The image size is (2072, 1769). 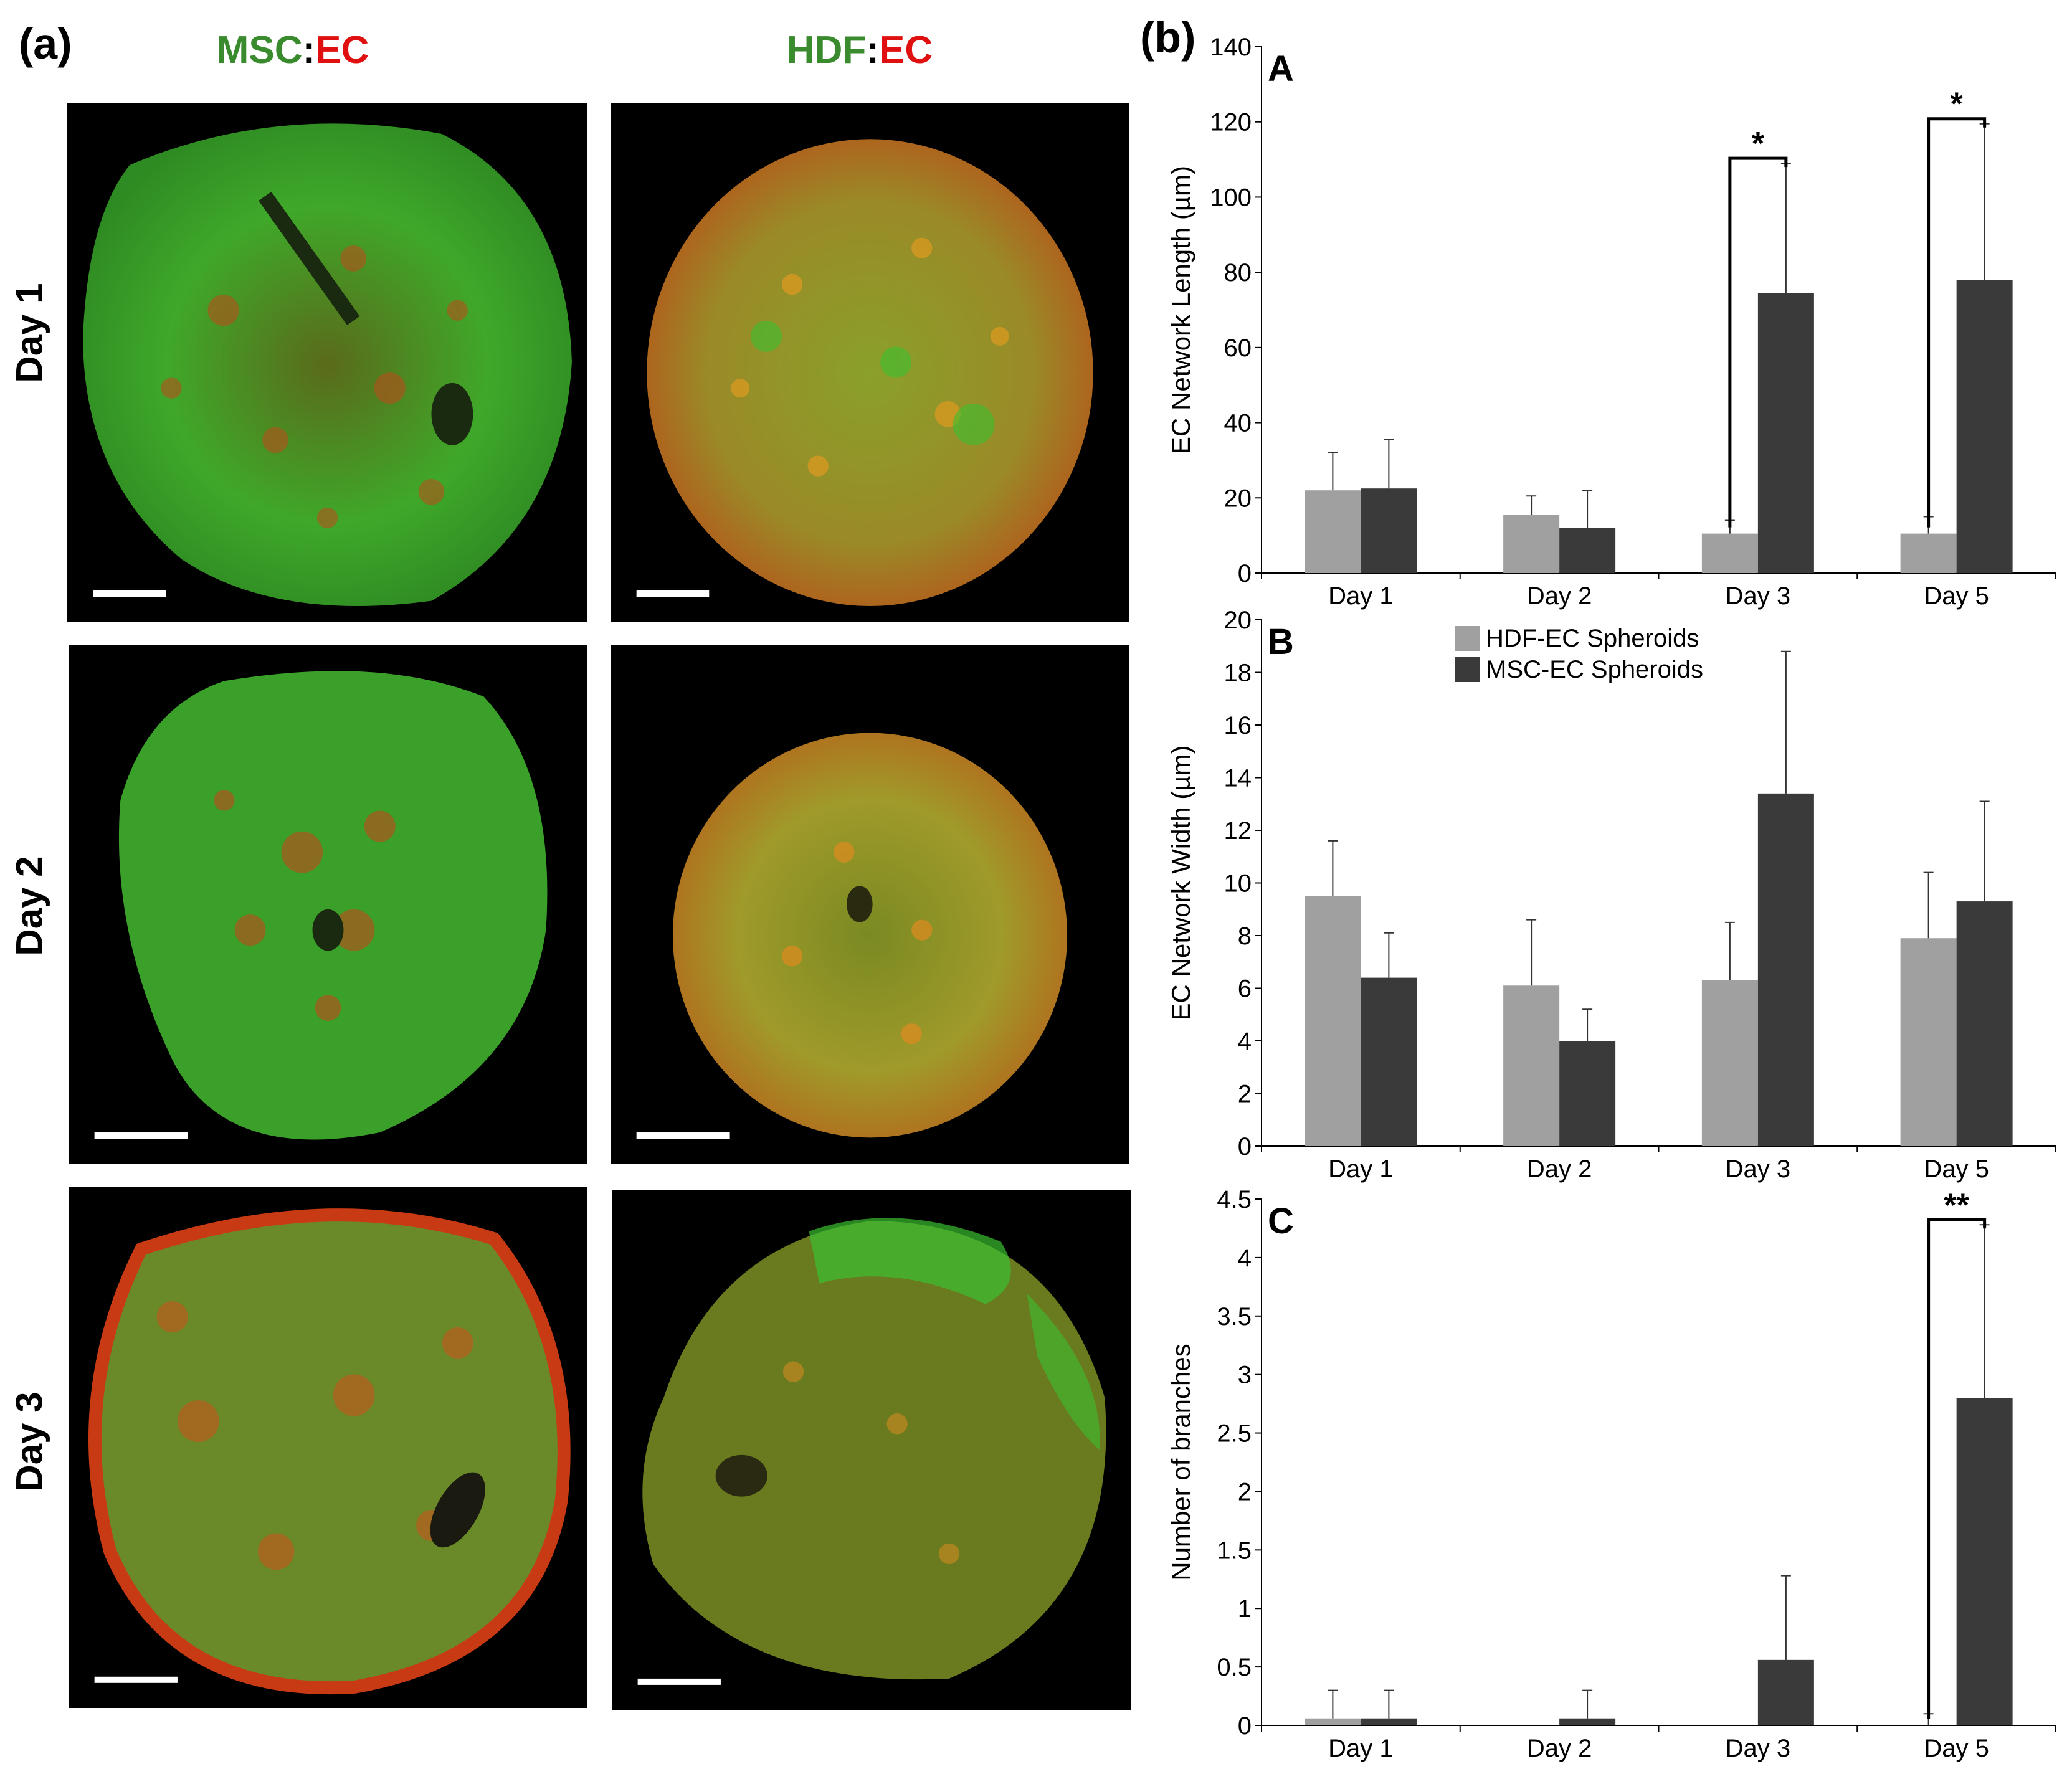 I want to click on column-header-part1: MSC, so click(x=259, y=51).